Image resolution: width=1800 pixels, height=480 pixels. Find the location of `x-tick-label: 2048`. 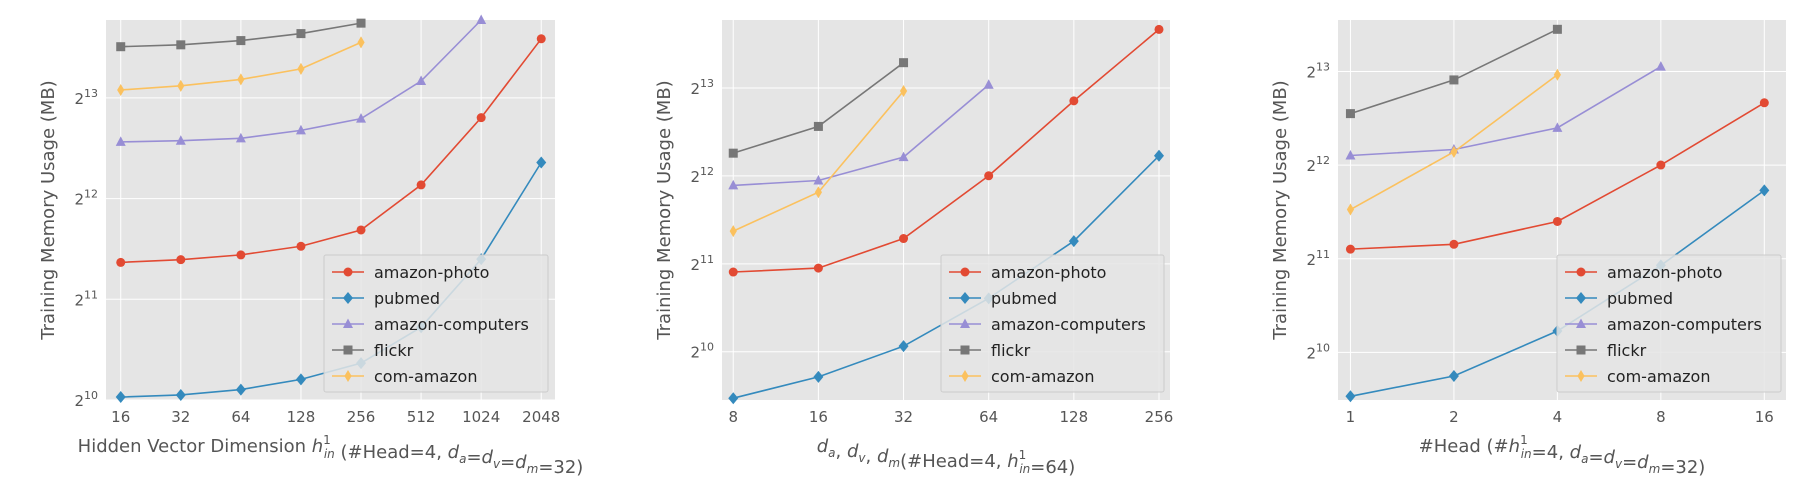

x-tick-label: 2048 is located at coordinates (541, 417).